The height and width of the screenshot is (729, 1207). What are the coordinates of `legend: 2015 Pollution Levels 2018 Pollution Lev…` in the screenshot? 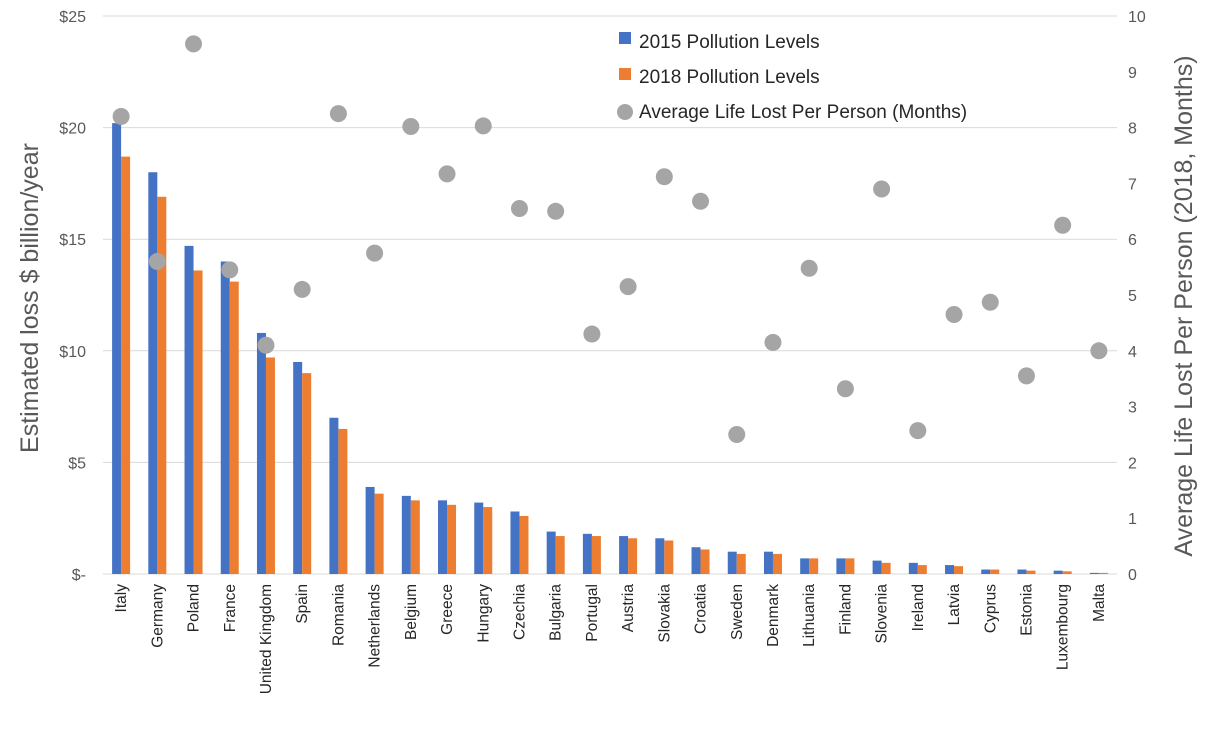 It's located at (792, 77).